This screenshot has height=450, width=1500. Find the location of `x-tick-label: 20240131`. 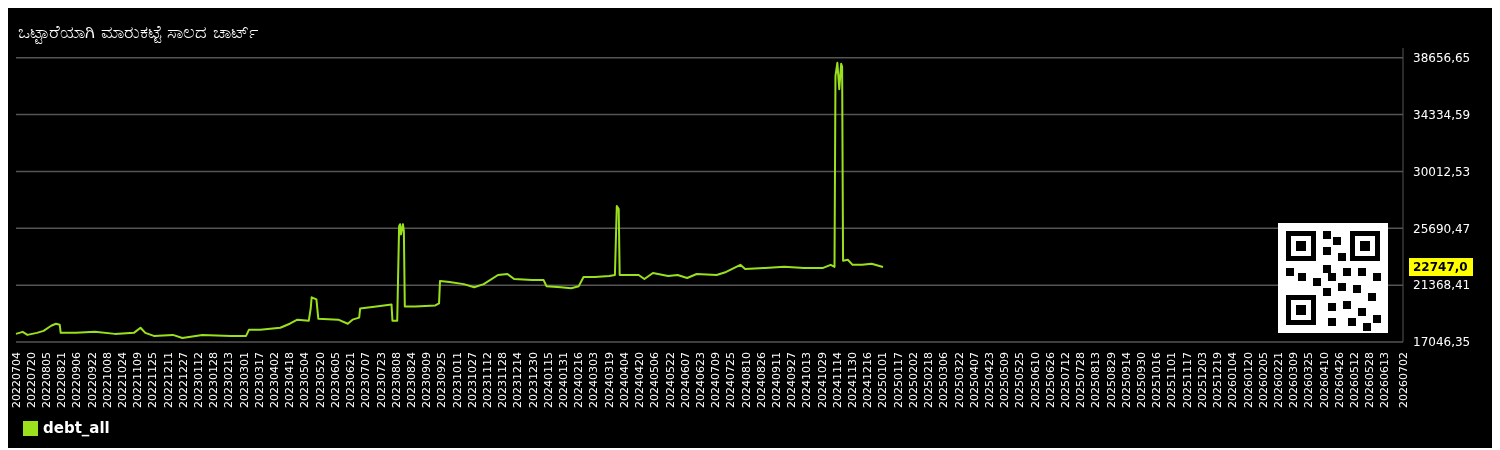

x-tick-label: 20240131 is located at coordinates (564, 380).